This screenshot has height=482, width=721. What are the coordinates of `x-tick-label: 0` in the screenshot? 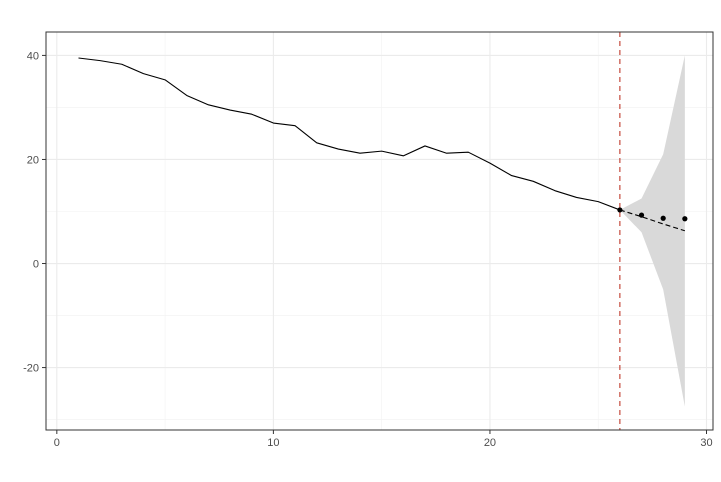 It's located at (57, 443).